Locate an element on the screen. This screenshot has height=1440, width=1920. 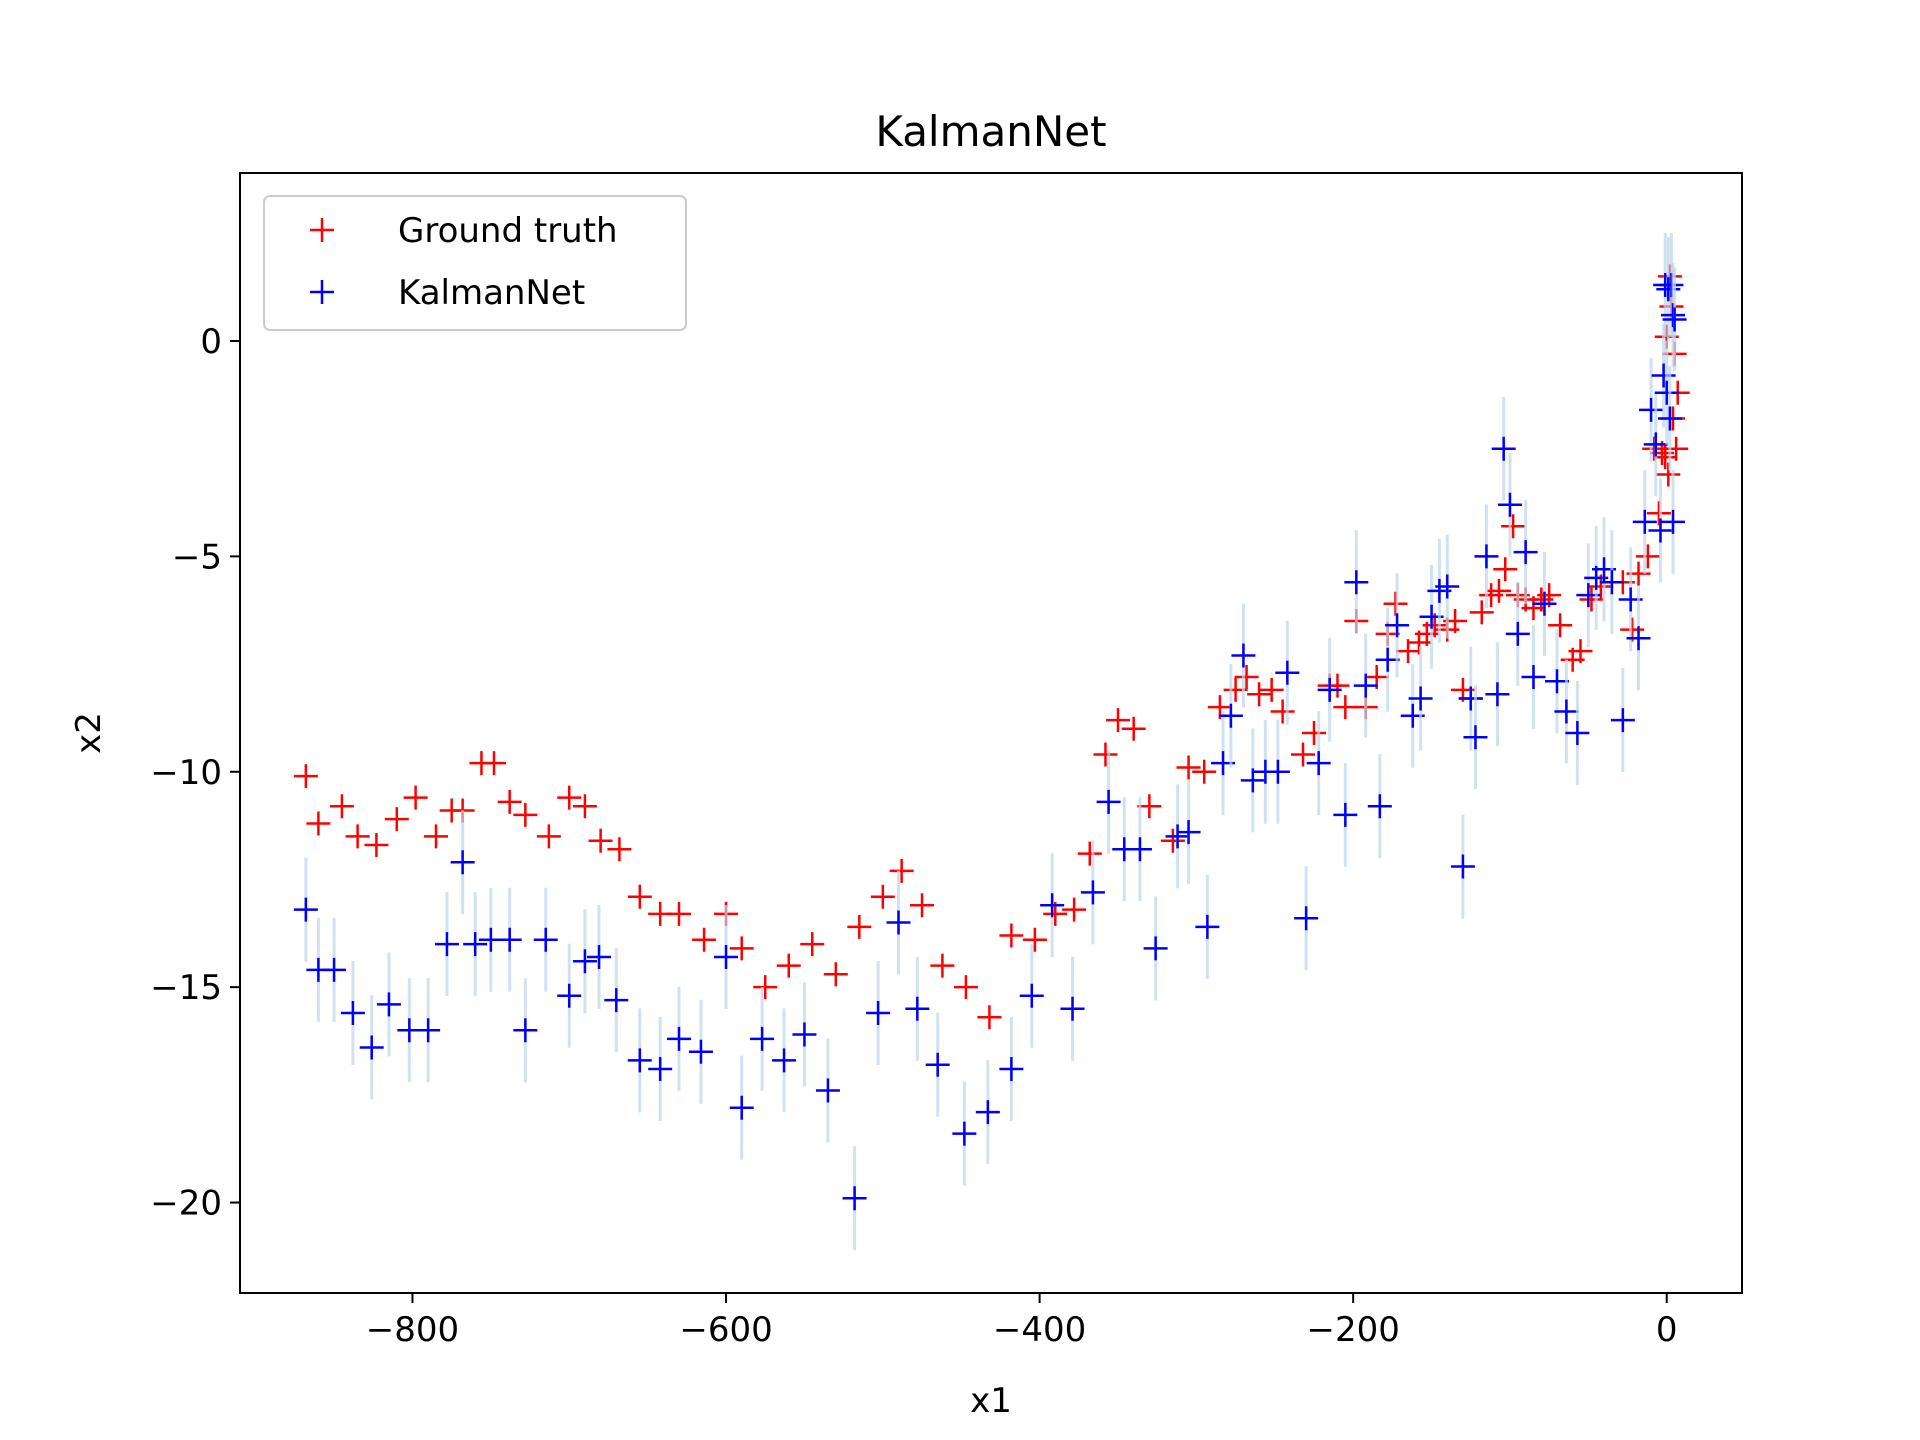
legend-label-ground-truth: Ground truth is located at coordinates (508, 231).